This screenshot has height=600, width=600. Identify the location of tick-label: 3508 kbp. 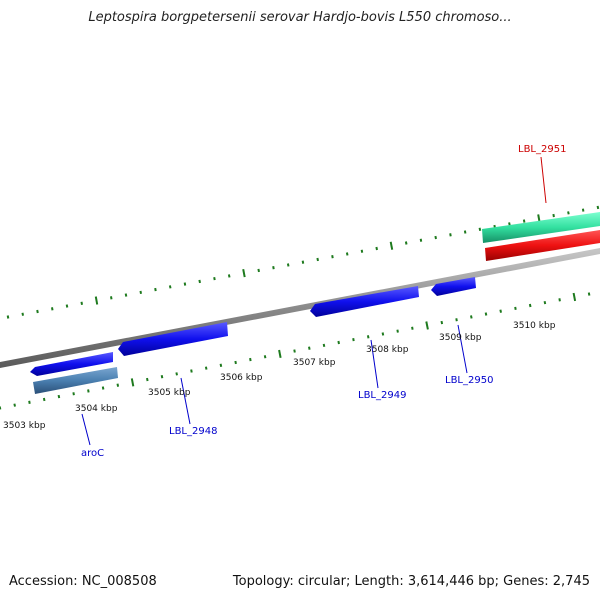
(387, 350).